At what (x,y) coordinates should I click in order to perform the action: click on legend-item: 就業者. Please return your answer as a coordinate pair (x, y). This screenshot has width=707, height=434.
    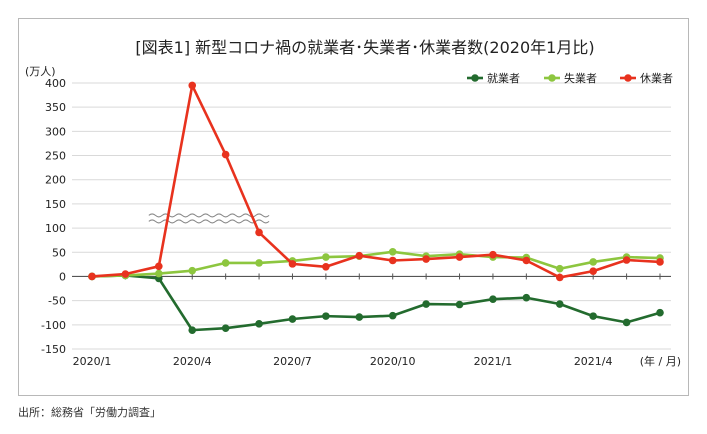
    Looking at the image, I should click on (493, 78).